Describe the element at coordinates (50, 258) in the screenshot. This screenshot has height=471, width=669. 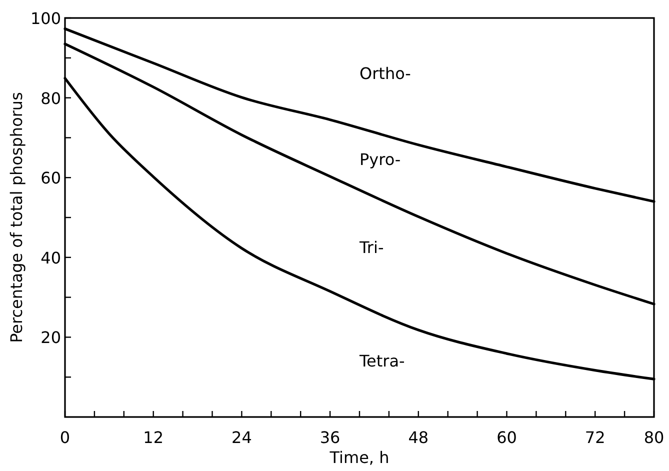
I see `y-tick-label: 40` at that location.